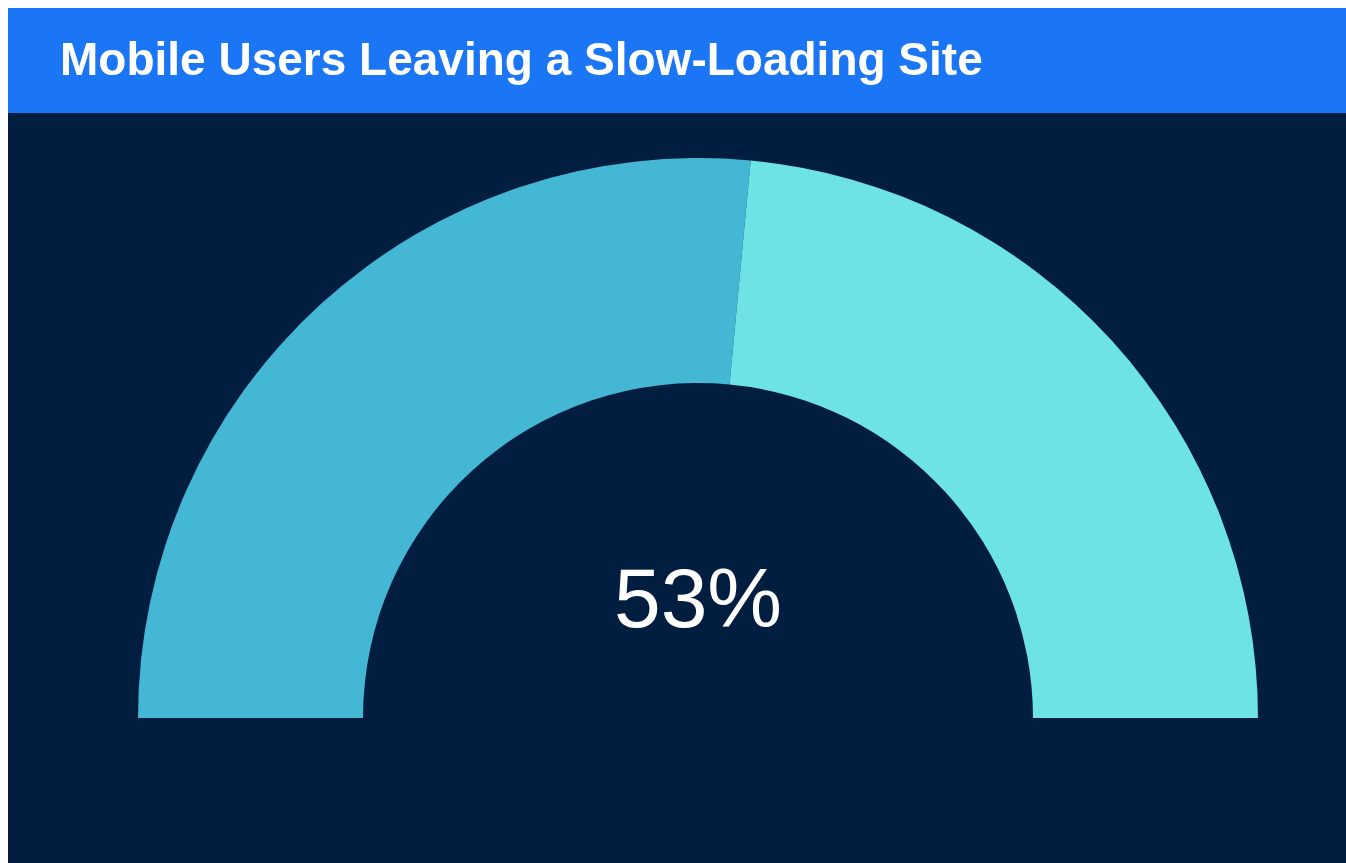  Describe the element at coordinates (698, 598) in the screenshot. I see `data-label: 53%` at that location.